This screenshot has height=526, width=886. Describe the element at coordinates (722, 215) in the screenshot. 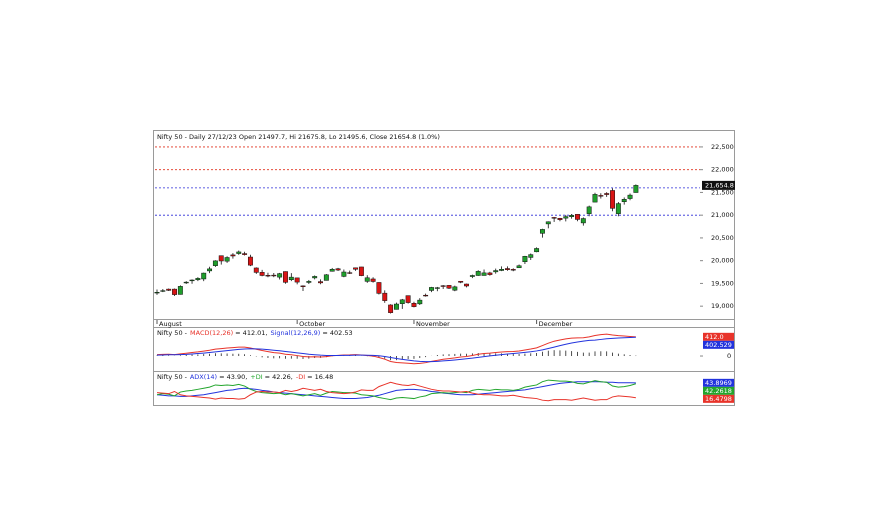

I see `y-tick-label: 21,000` at that location.